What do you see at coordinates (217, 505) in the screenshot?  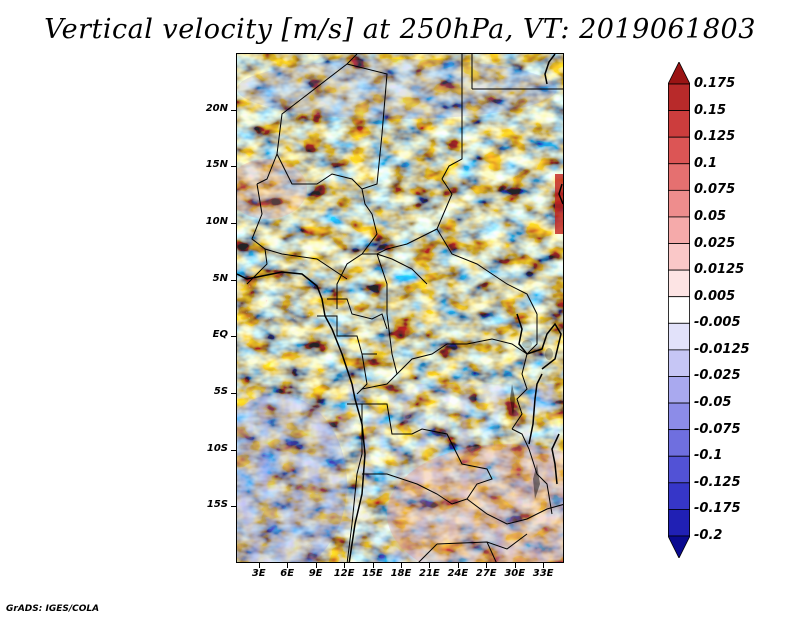 I see `lat-label: 15S` at bounding box center [217, 505].